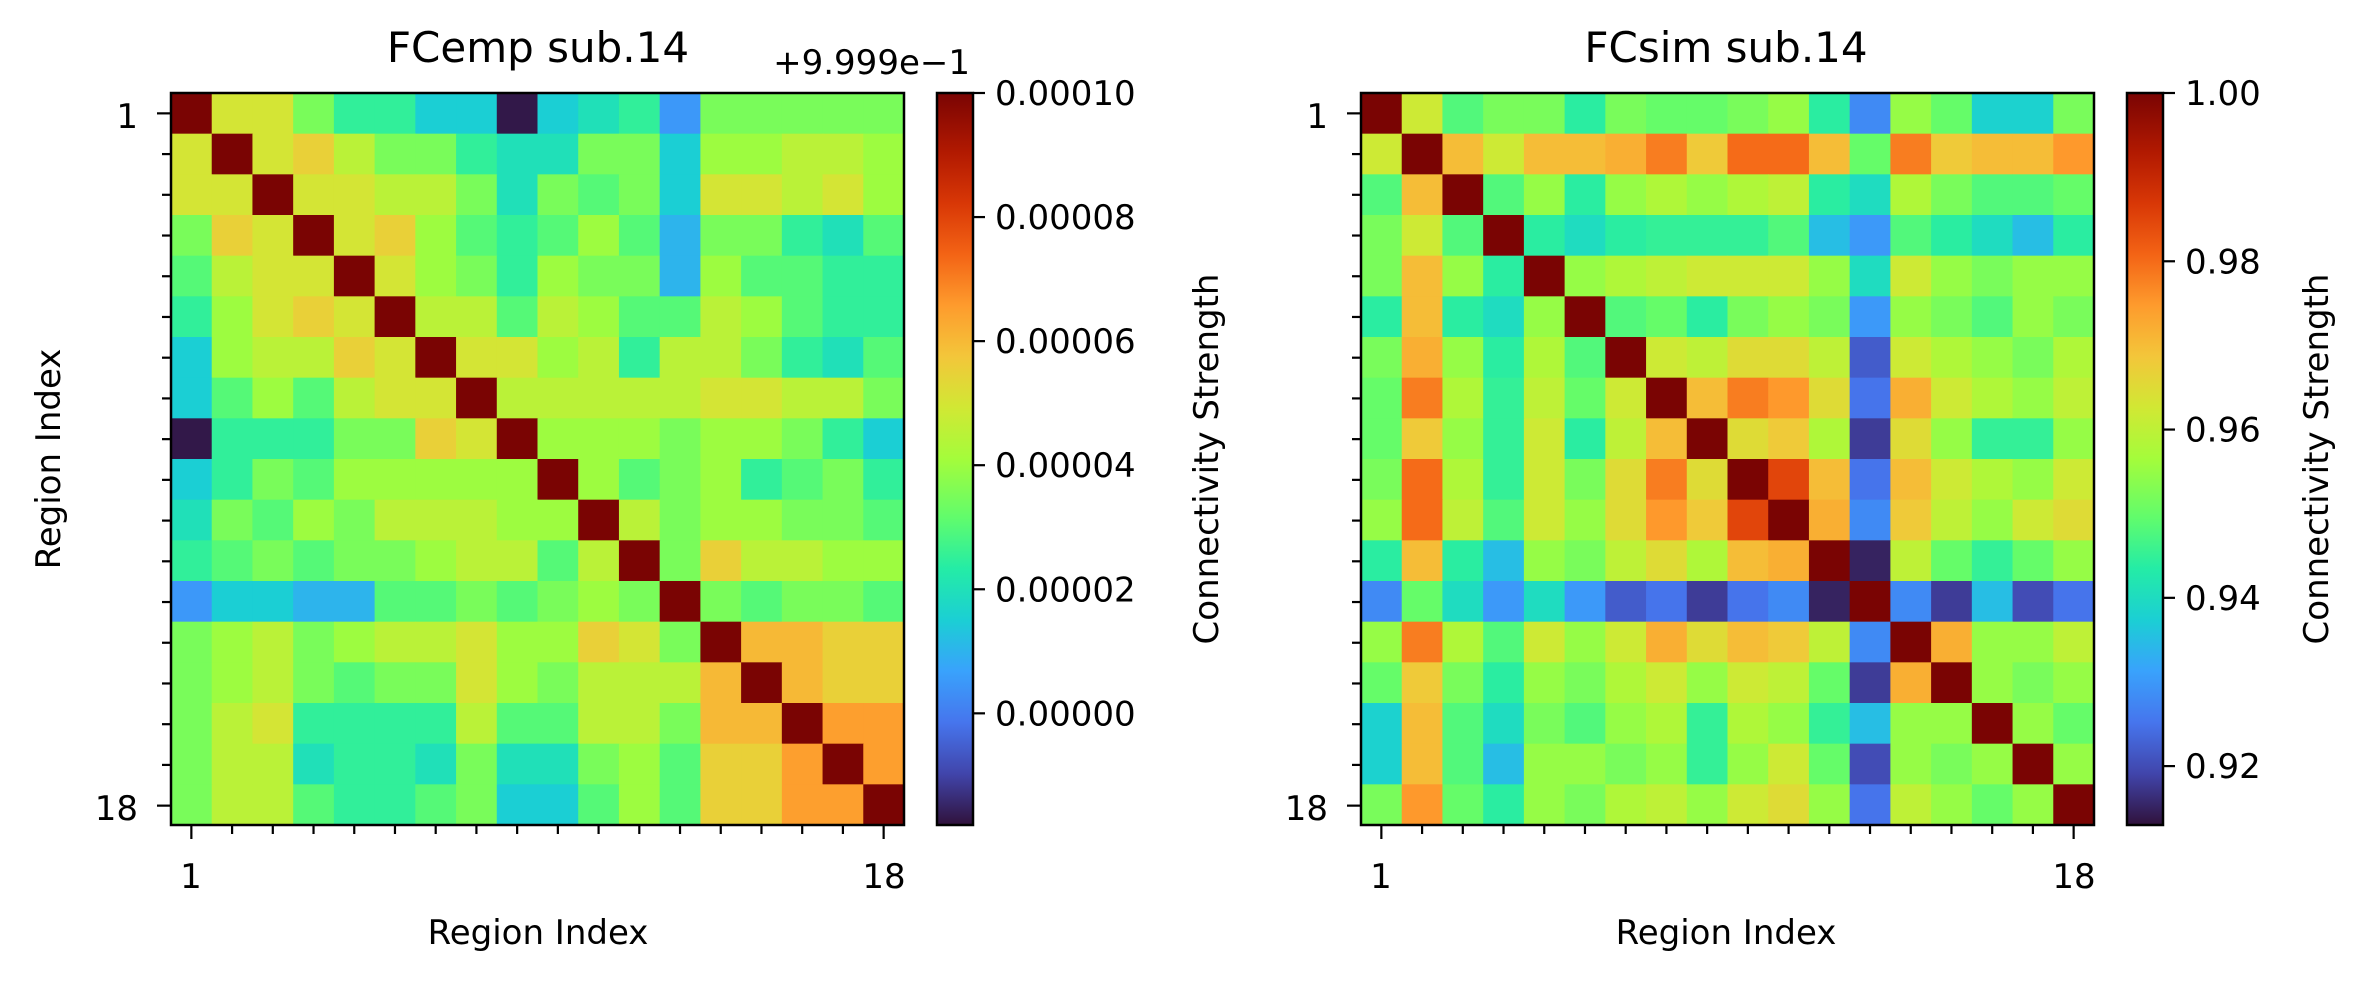 The width and height of the screenshot is (2369, 985). Describe the element at coordinates (1381, 877) in the screenshot. I see `fcsim-xtick-first: 1` at that location.